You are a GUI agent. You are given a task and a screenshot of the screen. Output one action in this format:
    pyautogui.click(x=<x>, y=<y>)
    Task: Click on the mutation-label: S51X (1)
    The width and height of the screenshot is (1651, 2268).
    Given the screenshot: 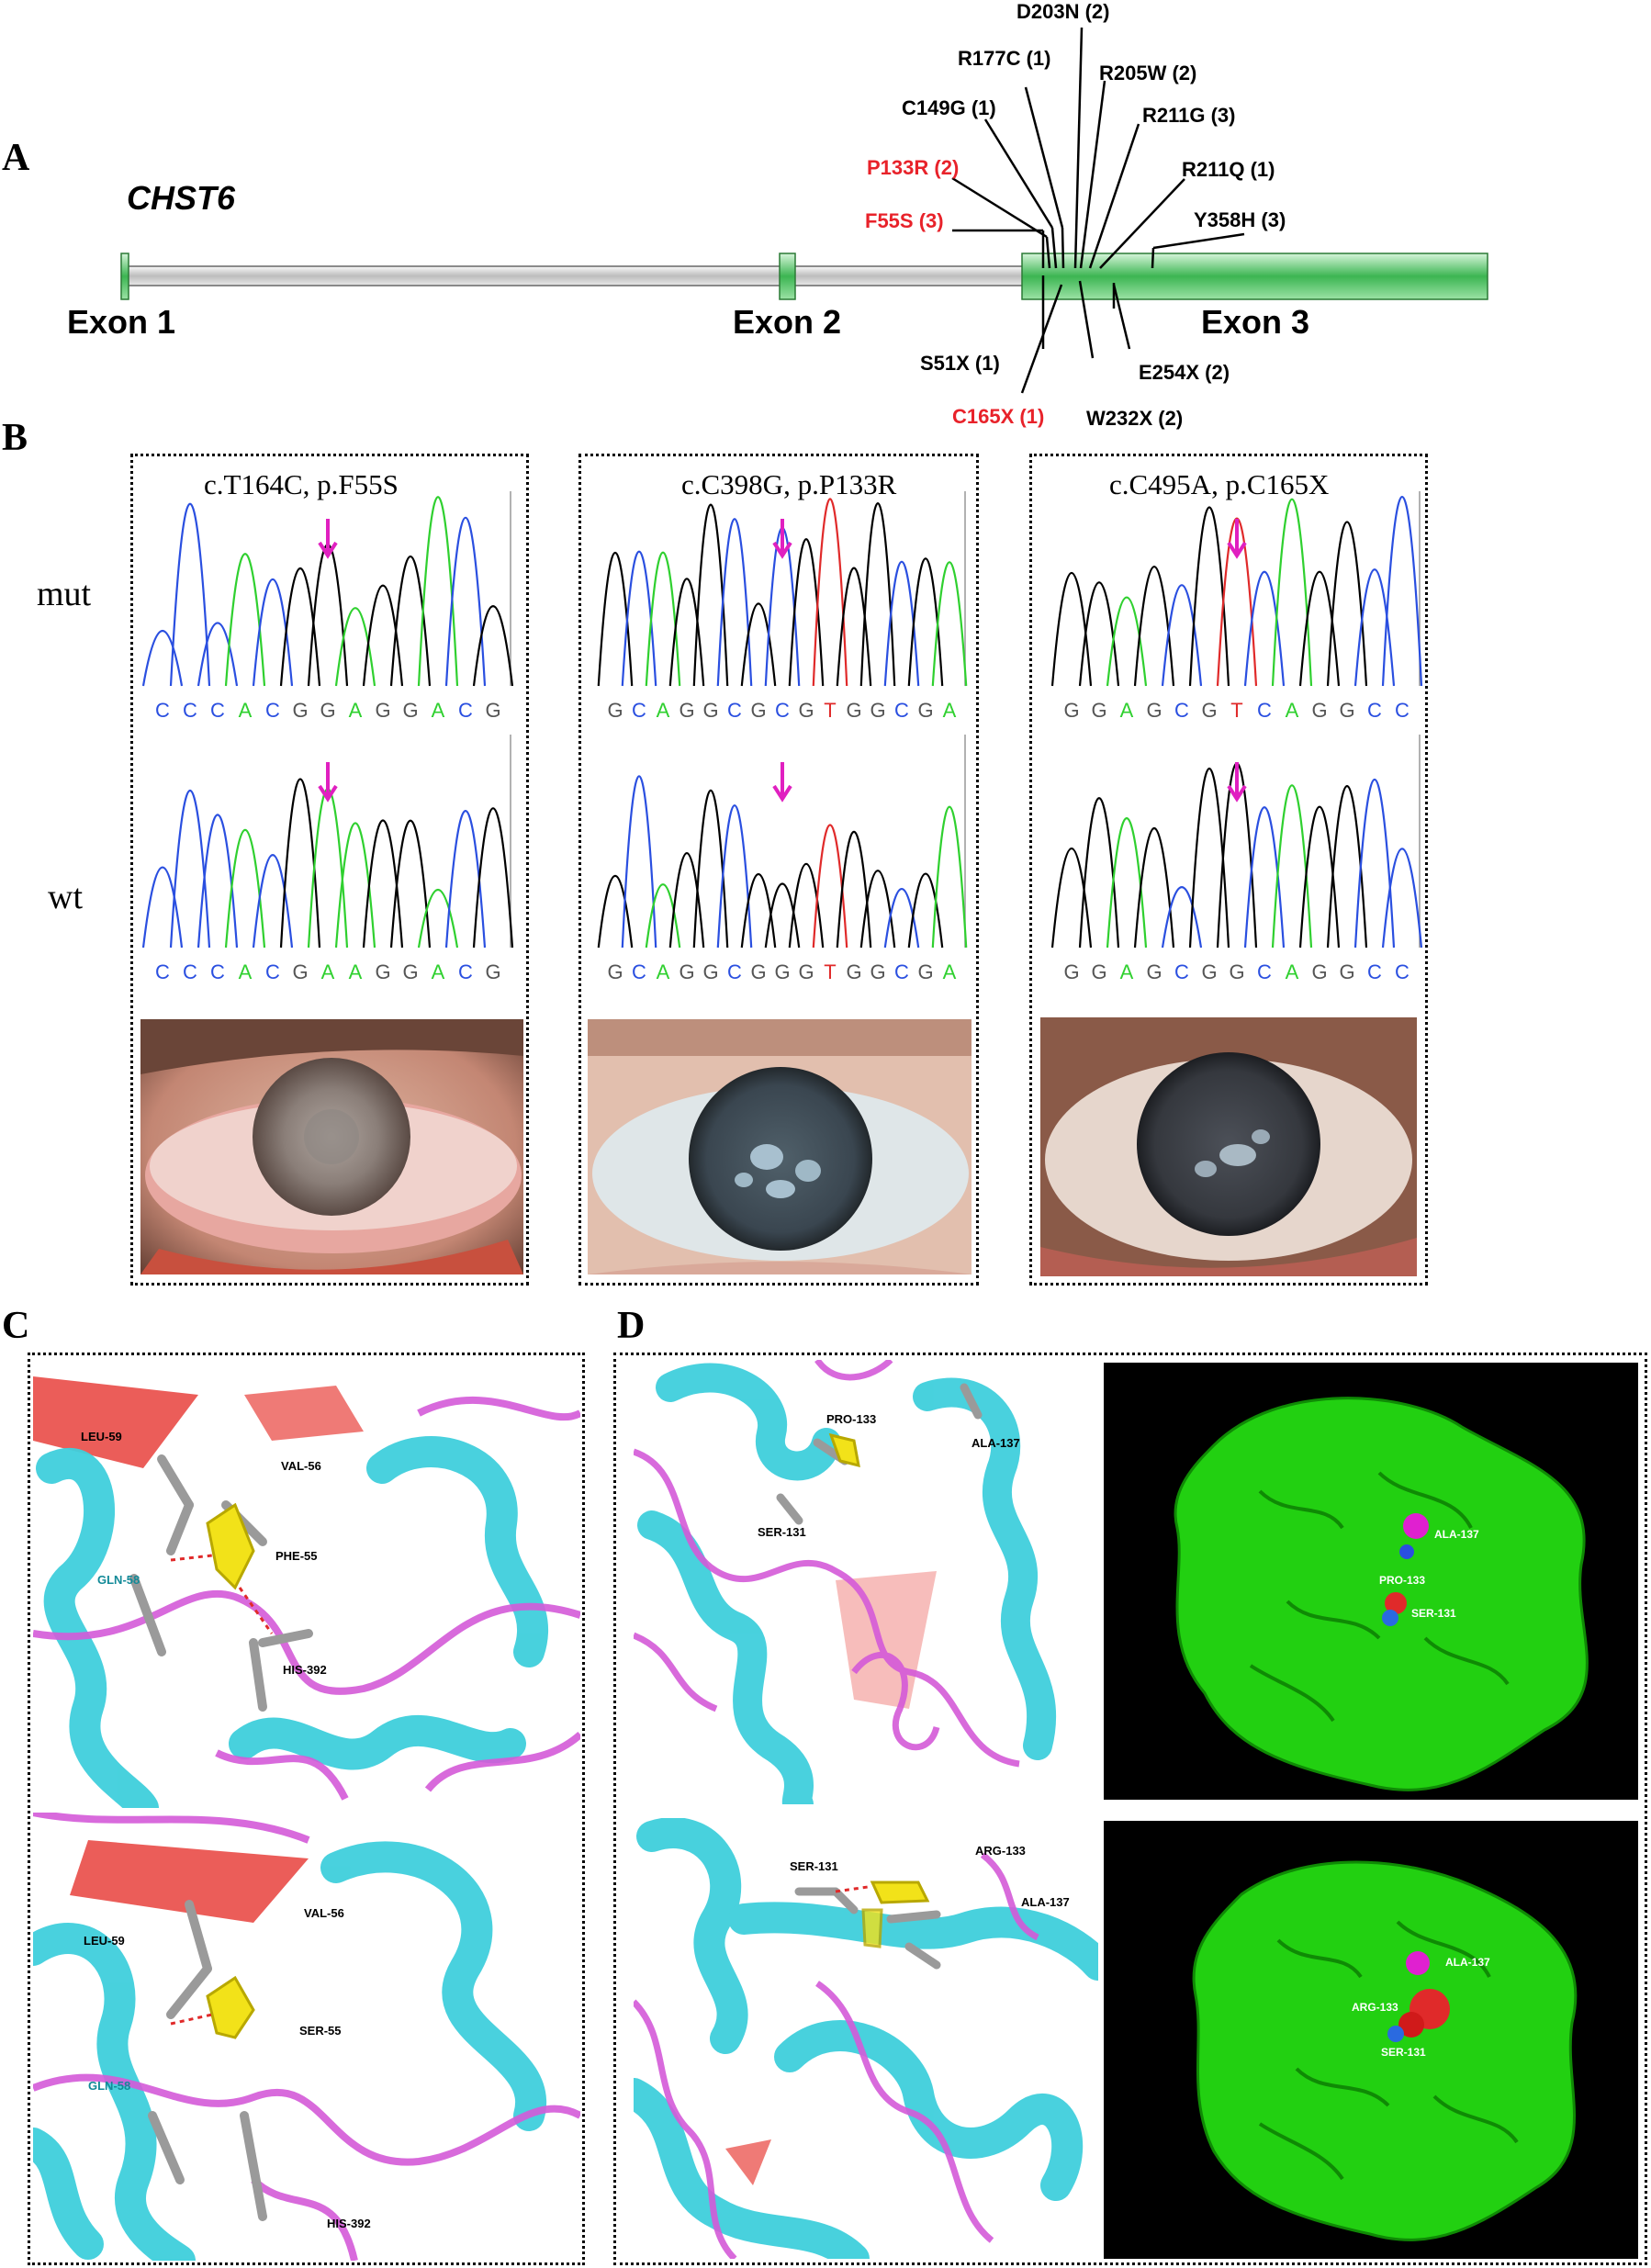 What is the action you would take?
    pyautogui.click(x=960, y=364)
    